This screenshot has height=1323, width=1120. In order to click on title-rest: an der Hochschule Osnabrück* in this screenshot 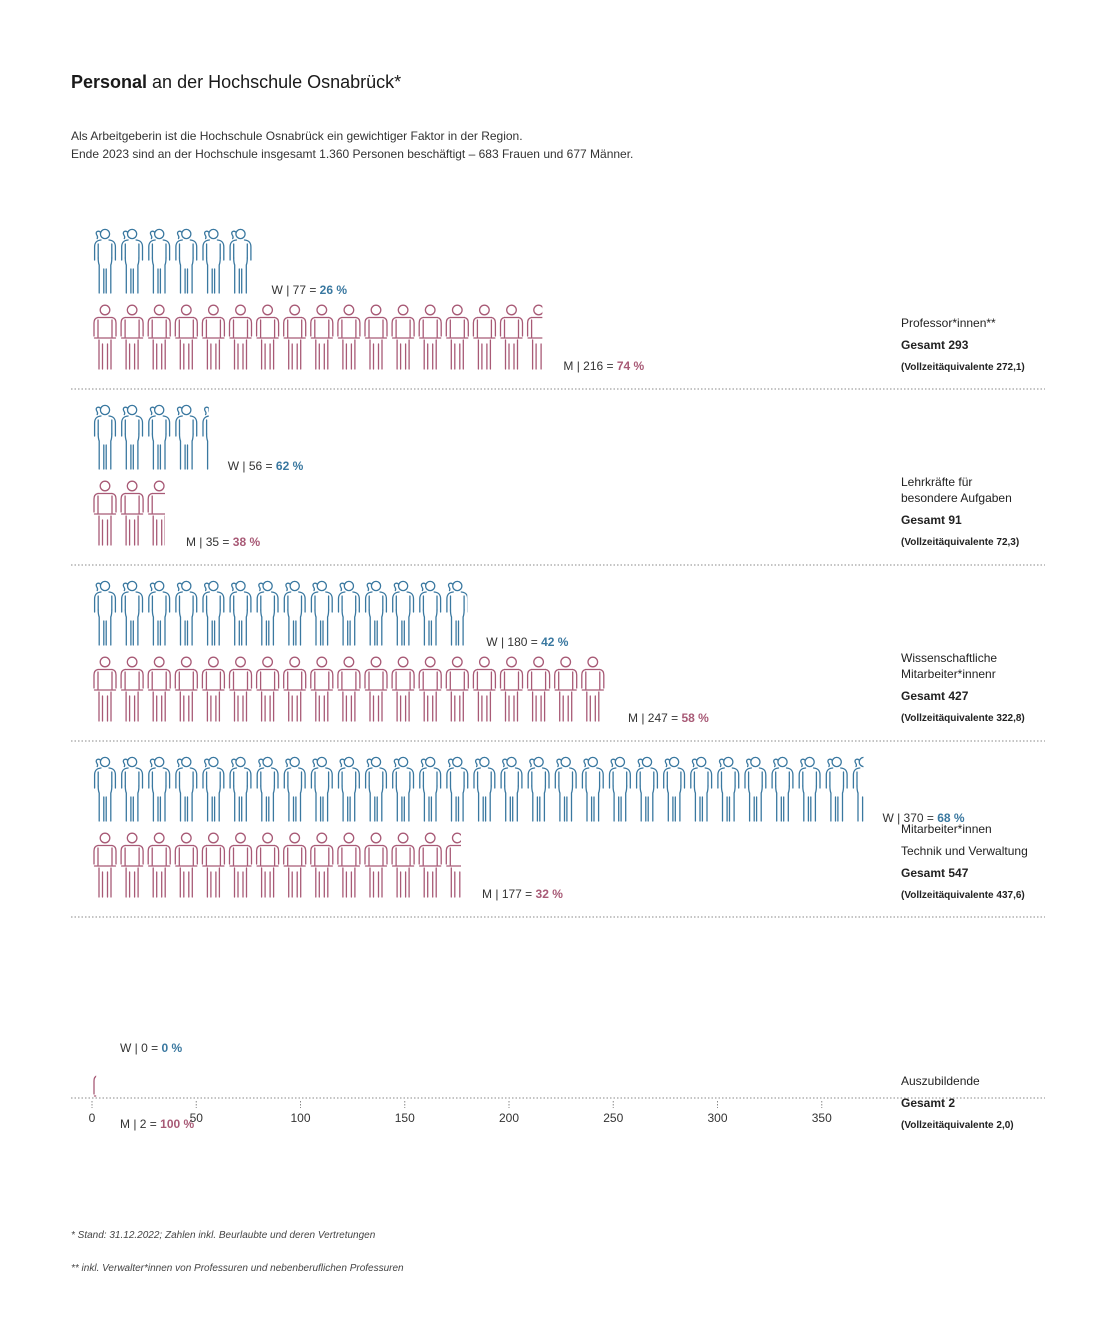, I will do `click(274, 82)`.